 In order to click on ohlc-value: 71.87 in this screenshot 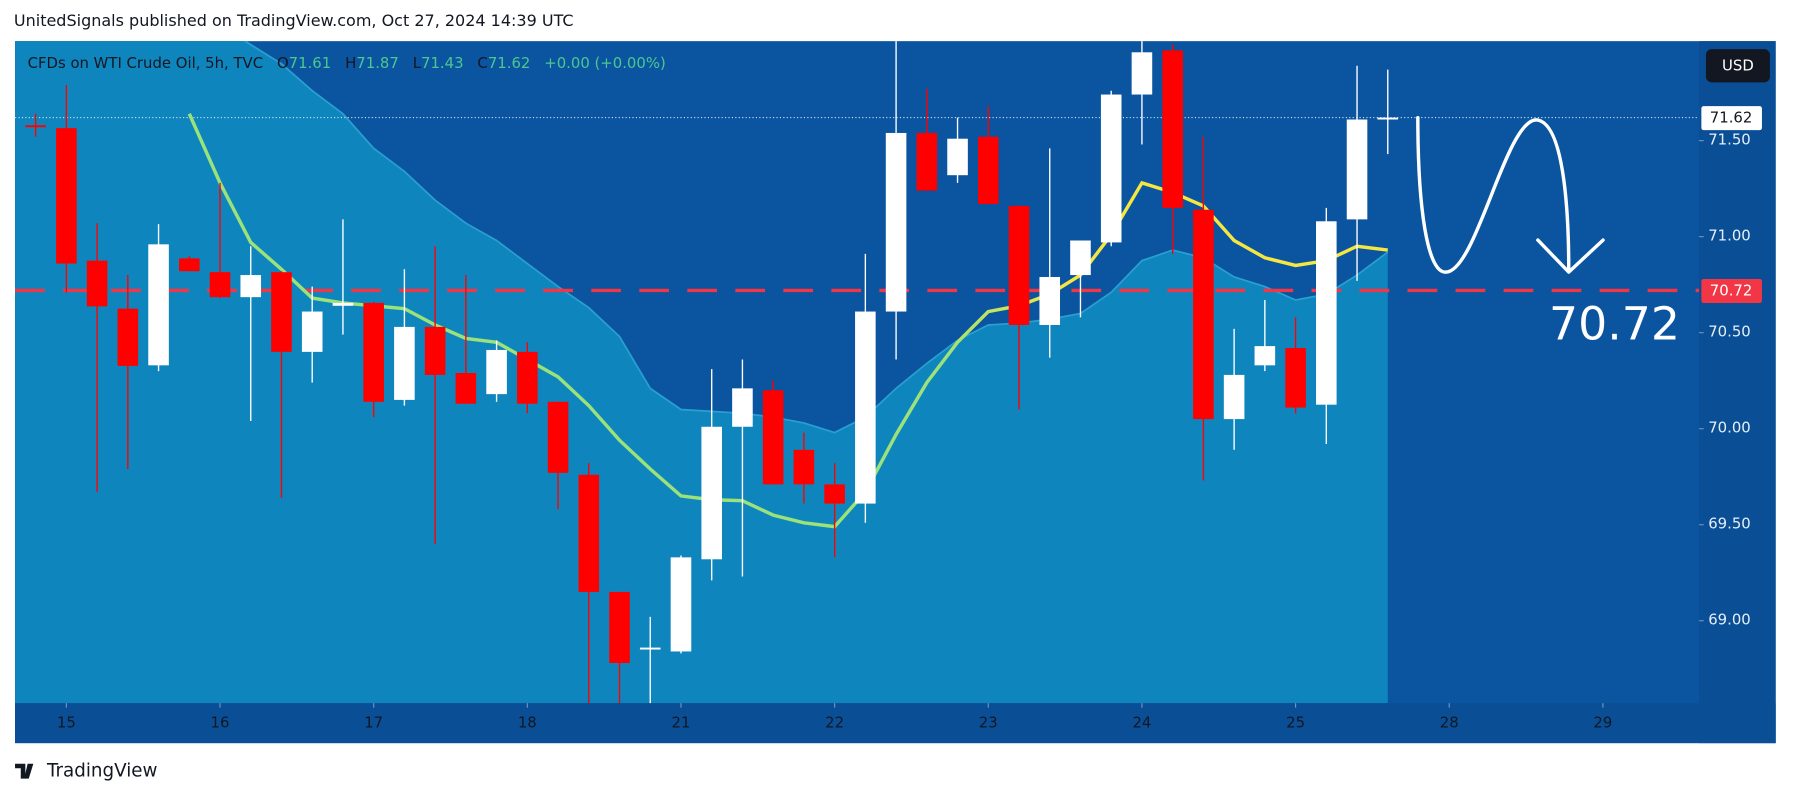, I will do `click(377, 63)`.